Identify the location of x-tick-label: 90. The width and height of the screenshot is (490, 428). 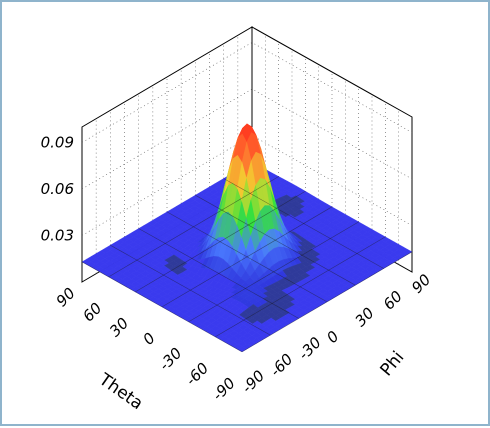
(66, 297).